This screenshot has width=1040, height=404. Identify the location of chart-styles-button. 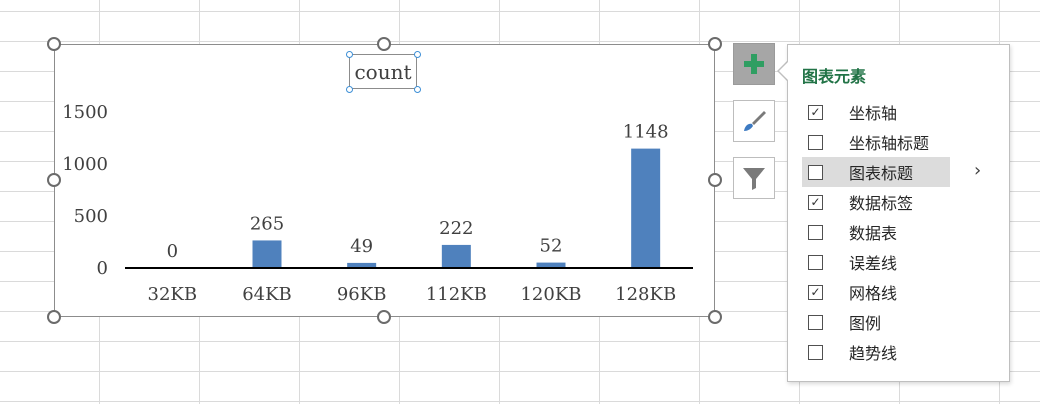
(754, 121).